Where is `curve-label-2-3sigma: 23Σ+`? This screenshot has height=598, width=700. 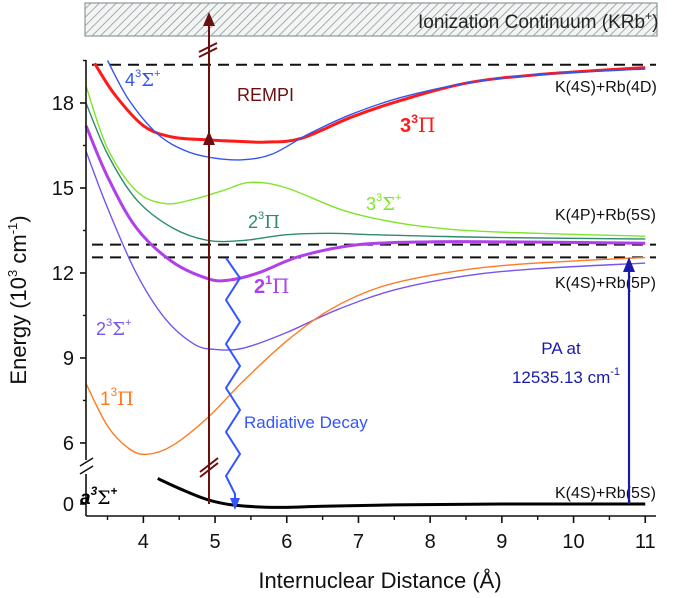
curve-label-2-3sigma: 23Σ+ is located at coordinates (113, 328).